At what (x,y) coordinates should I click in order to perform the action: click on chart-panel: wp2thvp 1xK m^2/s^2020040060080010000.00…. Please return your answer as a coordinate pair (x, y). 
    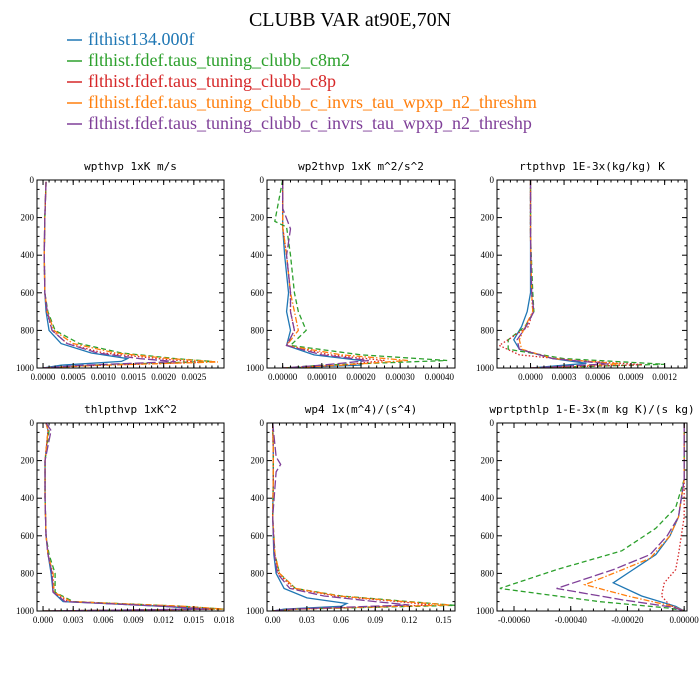
    Looking at the image, I should click on (351, 271).